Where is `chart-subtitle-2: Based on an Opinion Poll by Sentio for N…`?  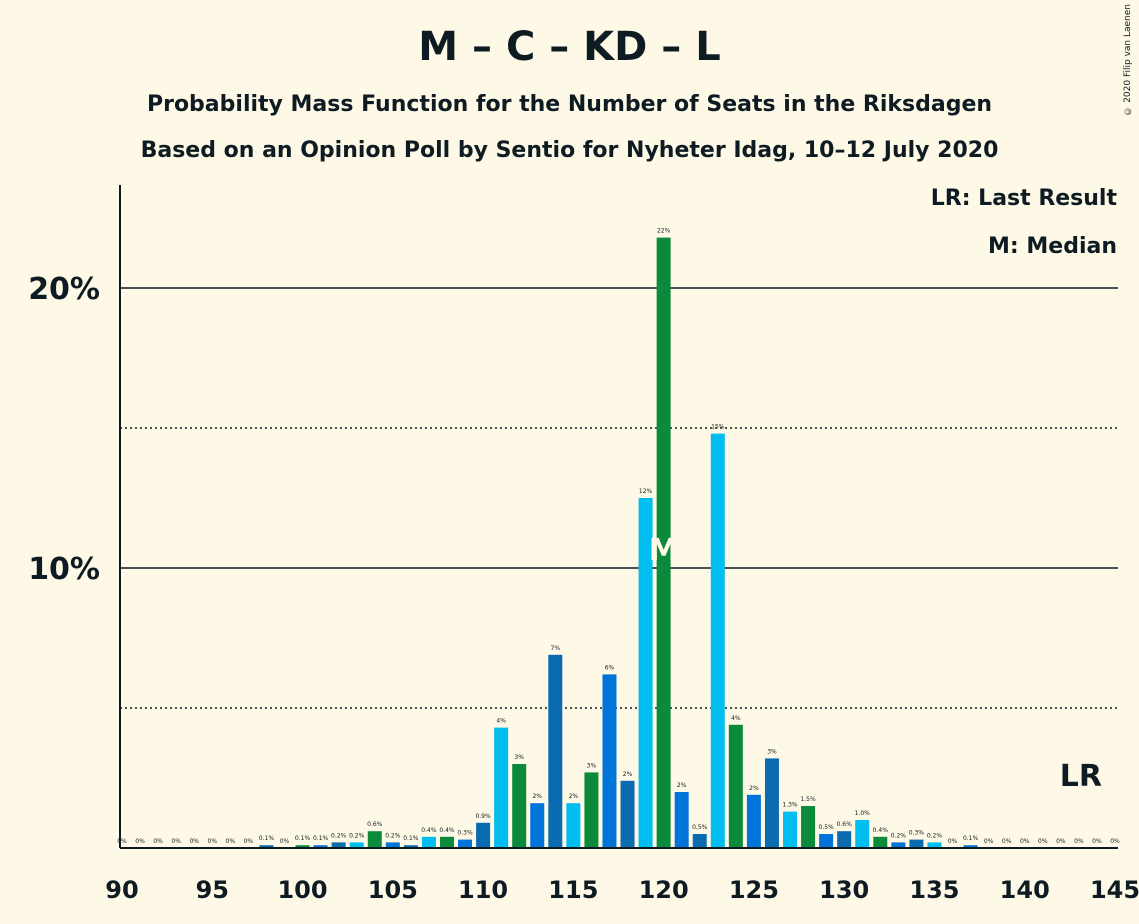
chart-subtitle-2: Based on an Opinion Poll by Sentio for N… is located at coordinates (569, 150).